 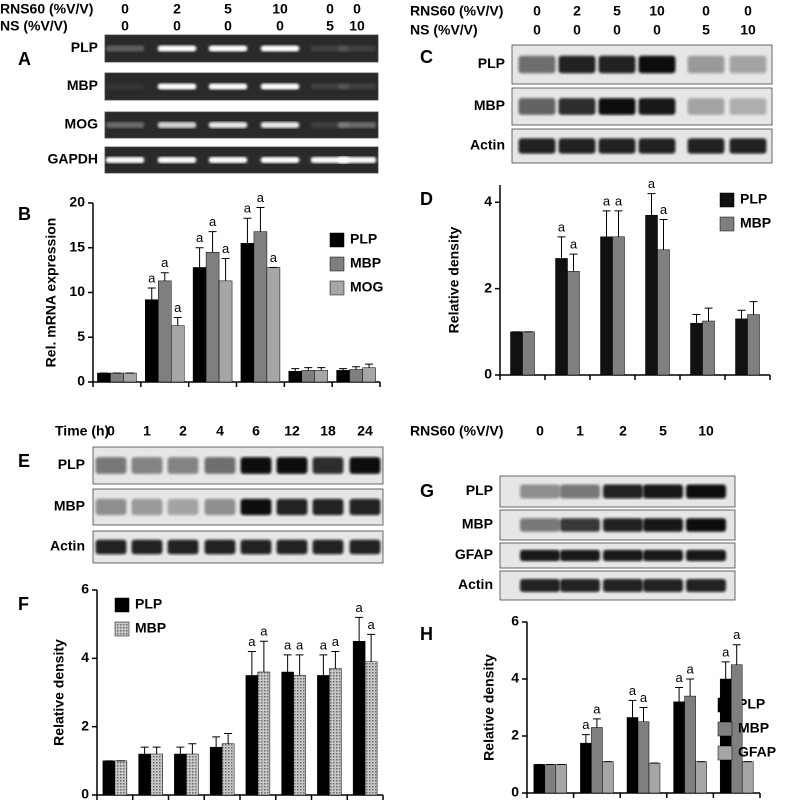 What do you see at coordinates (256, 431) in the screenshot?
I see `header-value: 6` at bounding box center [256, 431].